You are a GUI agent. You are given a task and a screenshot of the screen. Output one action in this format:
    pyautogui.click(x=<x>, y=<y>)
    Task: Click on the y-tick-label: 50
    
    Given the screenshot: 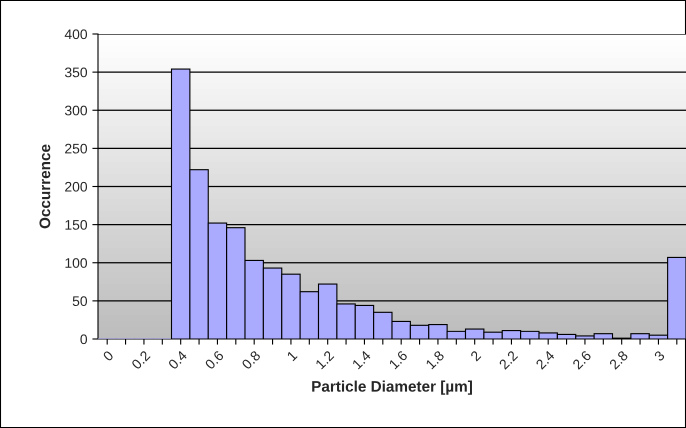 What is the action you would take?
    pyautogui.click(x=80, y=301)
    